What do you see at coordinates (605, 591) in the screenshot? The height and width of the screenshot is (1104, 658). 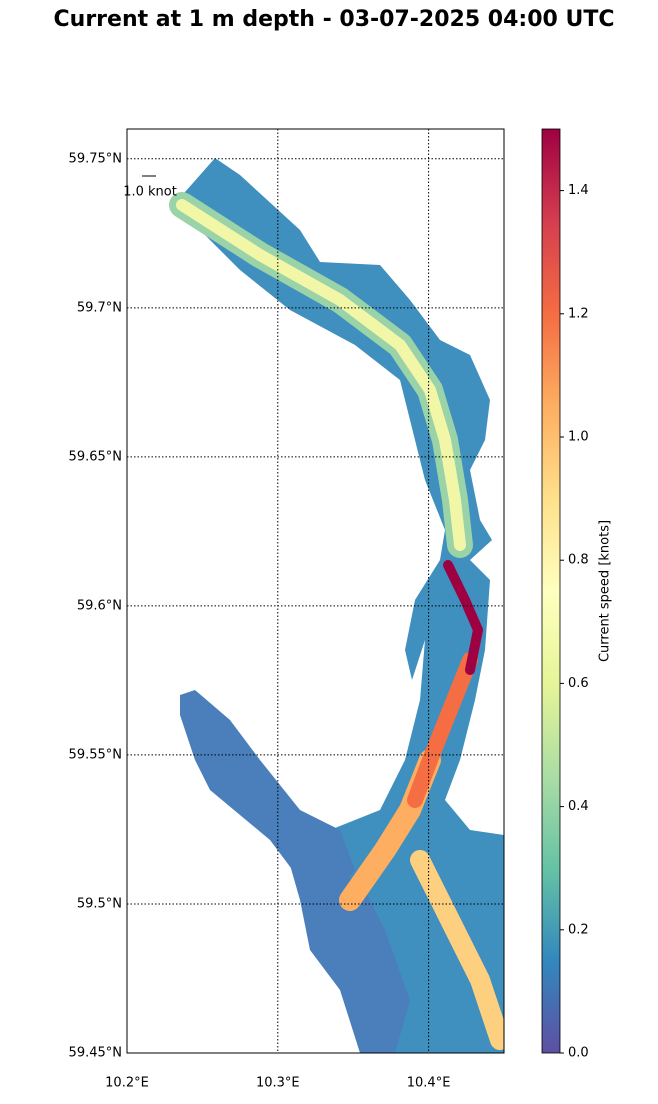 I see `colorbar-label: Current speed [knots]` at bounding box center [605, 591].